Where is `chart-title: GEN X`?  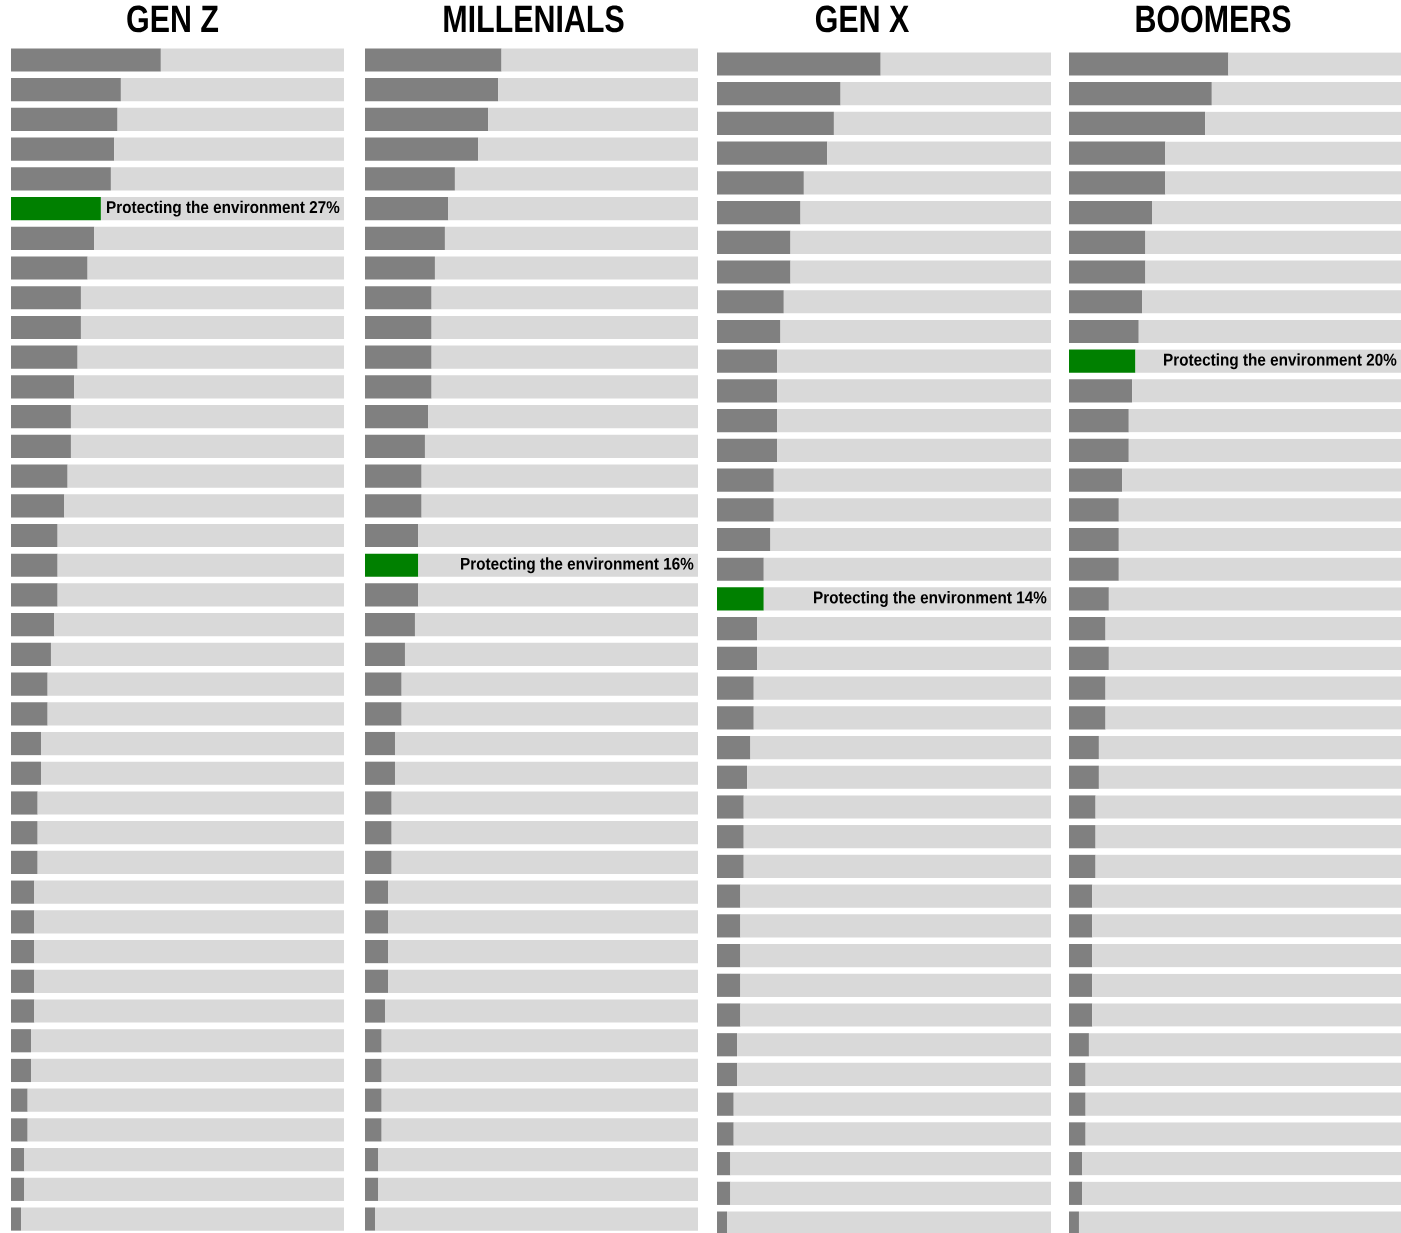 chart-title: GEN X is located at coordinates (862, 19).